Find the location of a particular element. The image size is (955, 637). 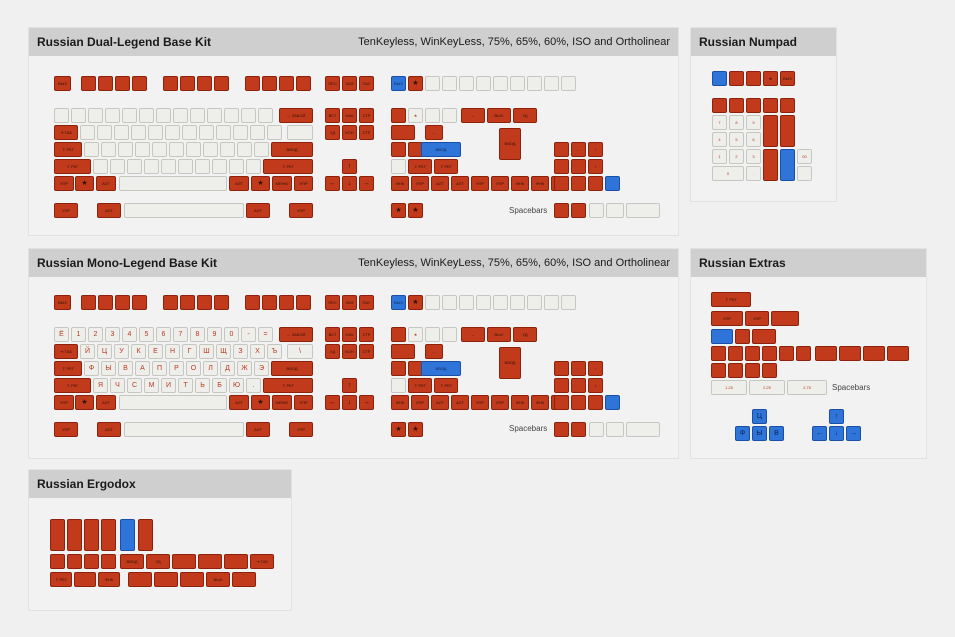

keycap: С is located at coordinates (134, 385).